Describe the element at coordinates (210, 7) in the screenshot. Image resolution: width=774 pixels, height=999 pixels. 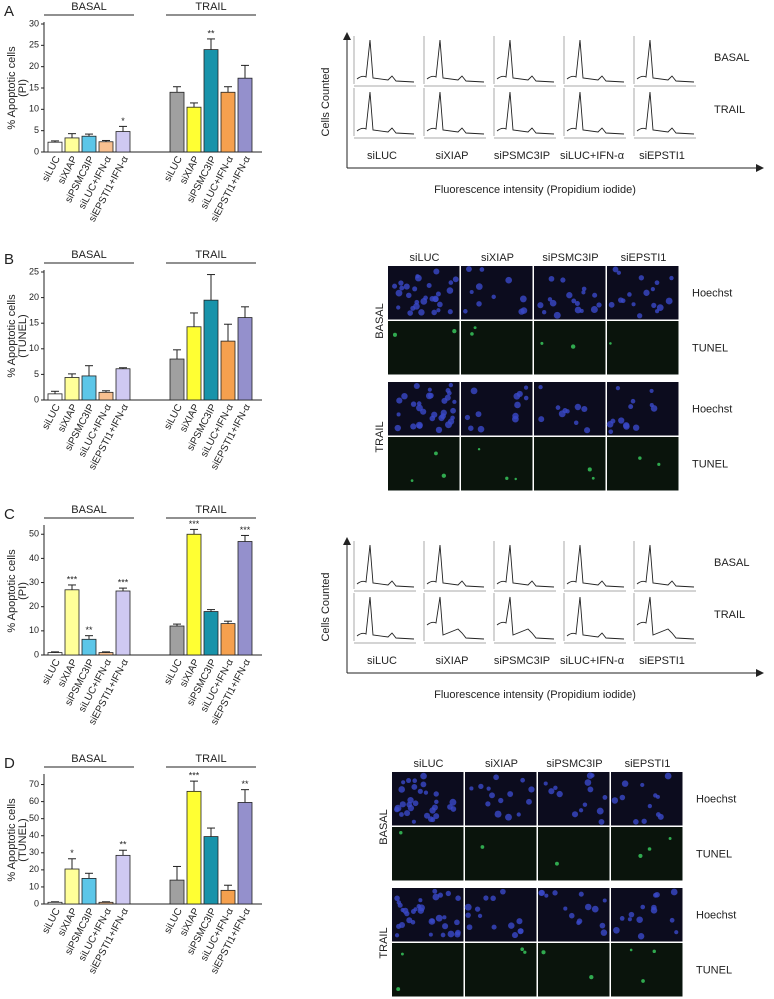
I see `group-label: TRAIL` at that location.